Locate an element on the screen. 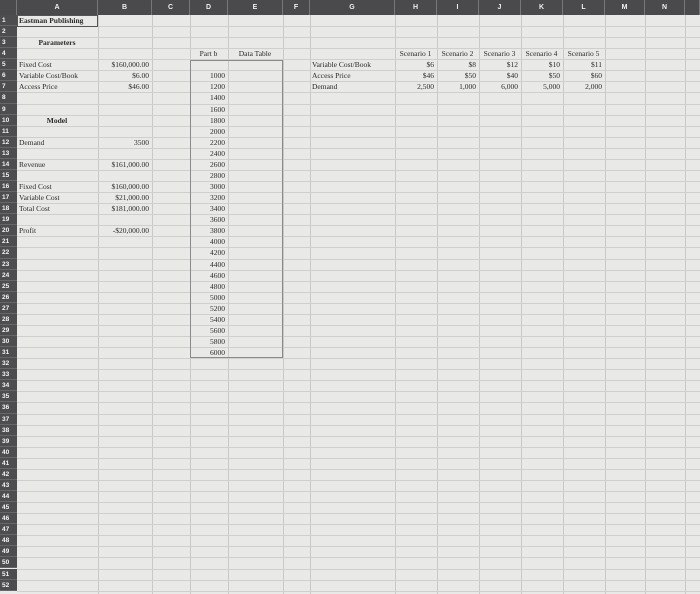 This screenshot has height=594, width=700. cell-G6: Access Price is located at coordinates (331, 76).